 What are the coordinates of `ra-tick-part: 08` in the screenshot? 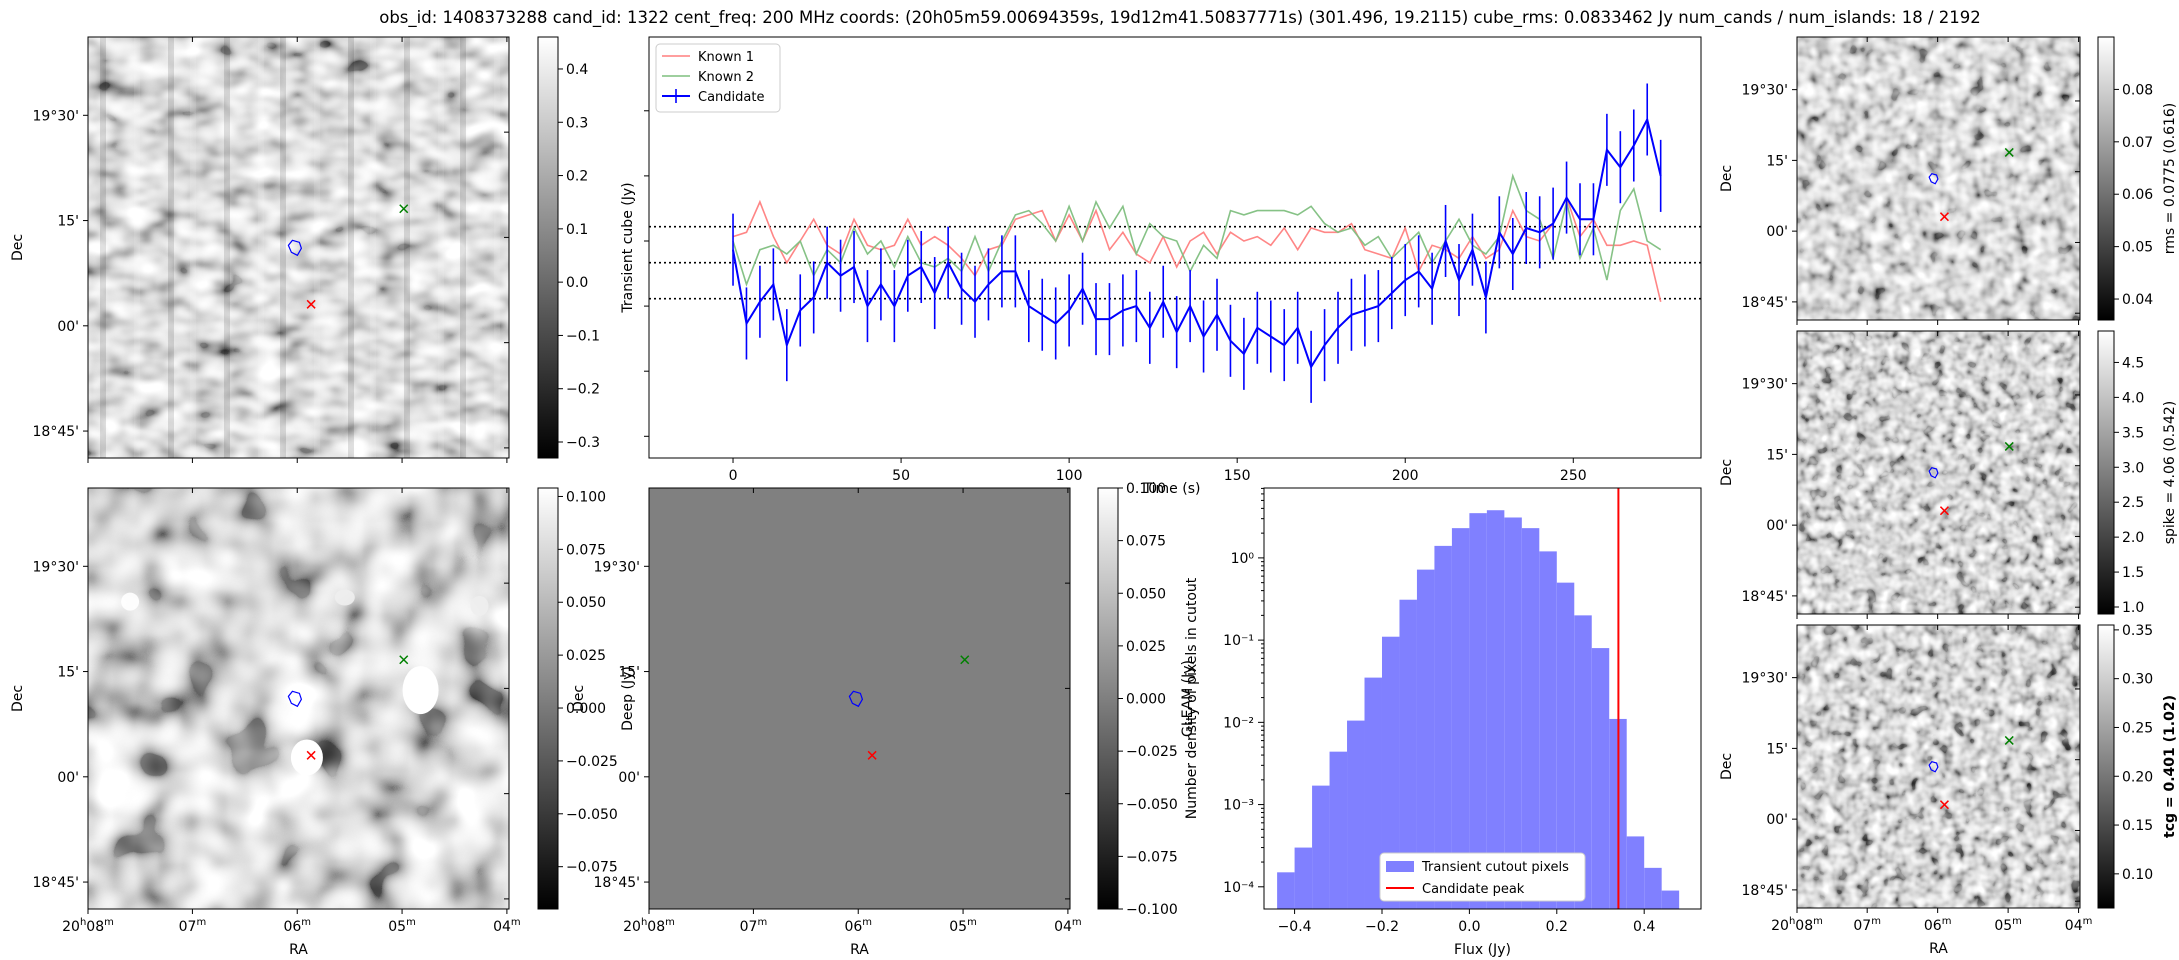 It's located at (656, 927).